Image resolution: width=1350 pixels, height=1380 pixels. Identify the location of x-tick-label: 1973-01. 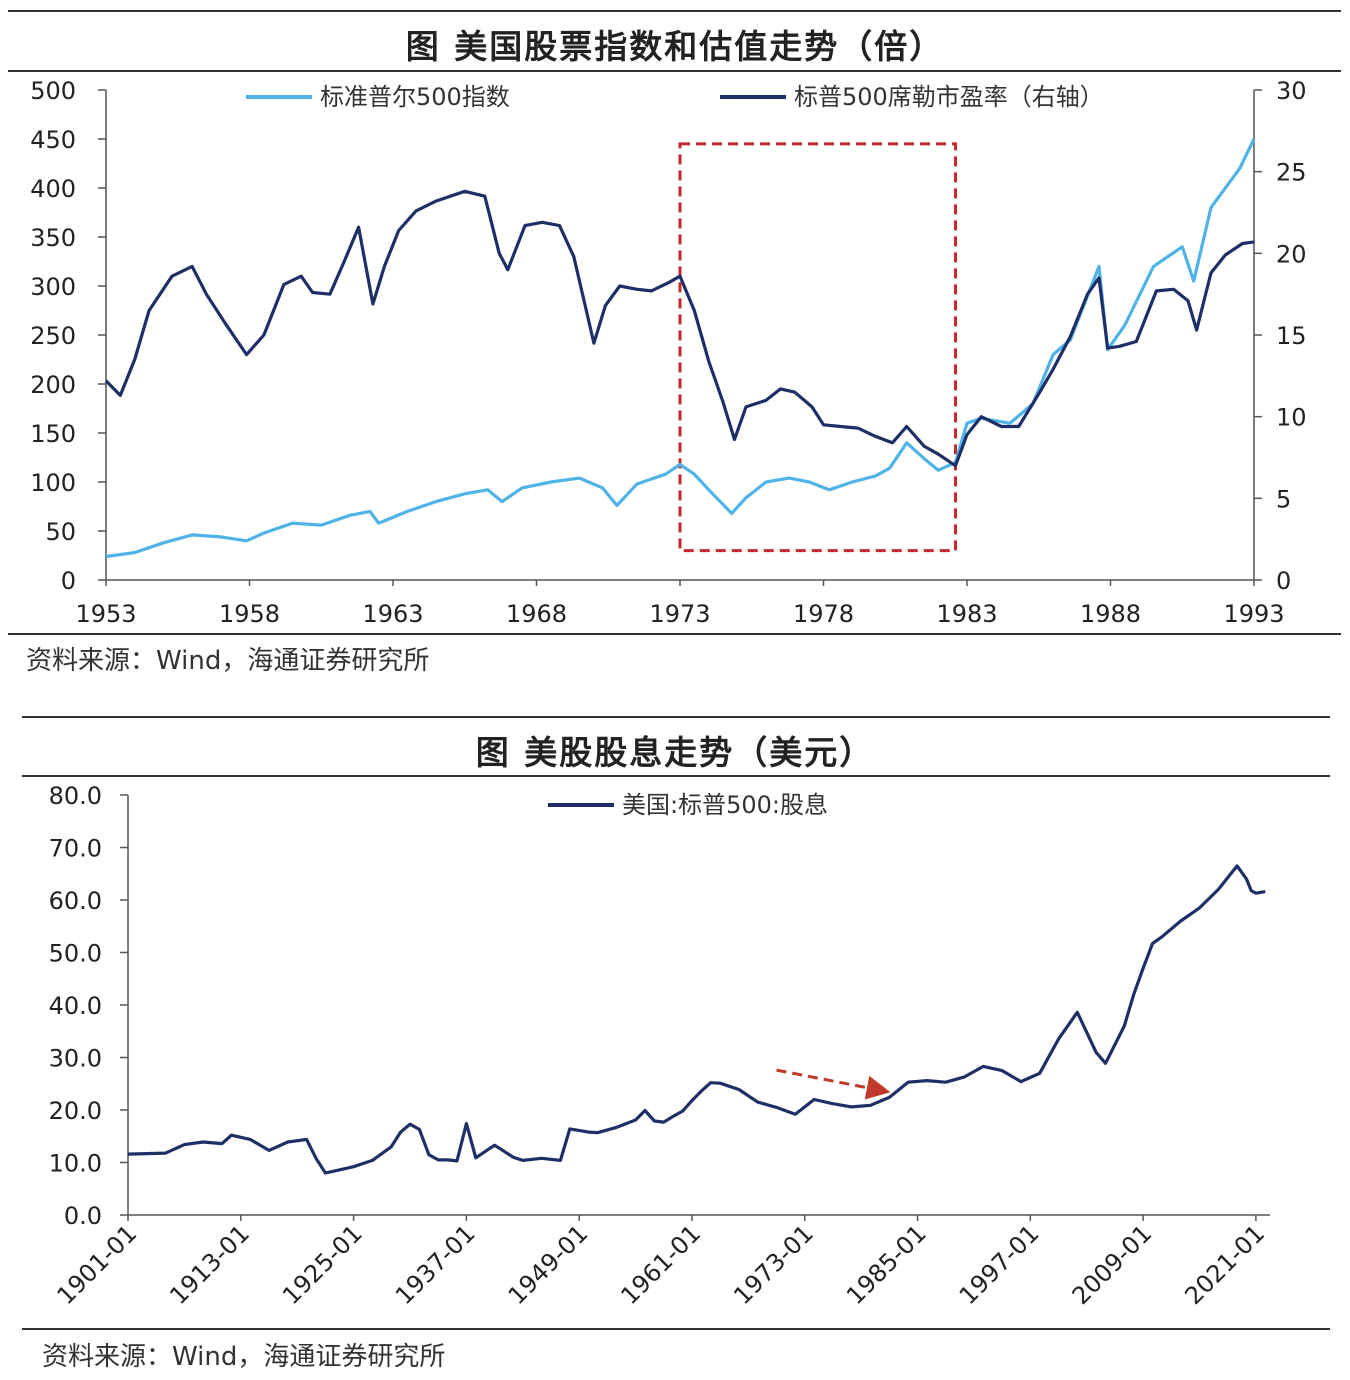
(773, 1264).